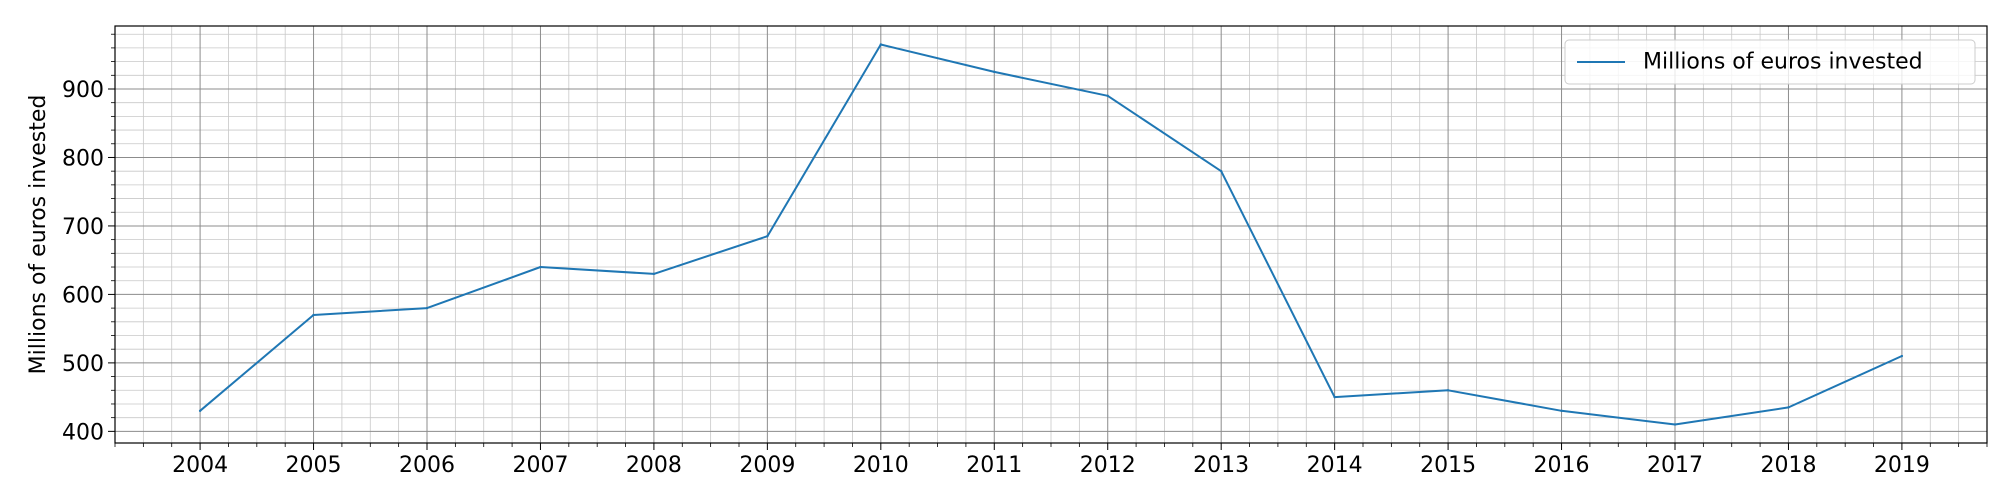 The image size is (2000, 500). Describe the element at coordinates (427, 465) in the screenshot. I see `x-tick-label: 2006` at that location.